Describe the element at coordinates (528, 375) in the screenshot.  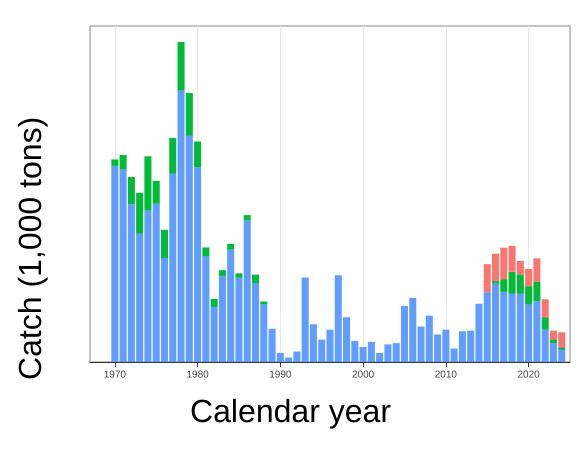
I see `x-tick-label: 2020` at that location.